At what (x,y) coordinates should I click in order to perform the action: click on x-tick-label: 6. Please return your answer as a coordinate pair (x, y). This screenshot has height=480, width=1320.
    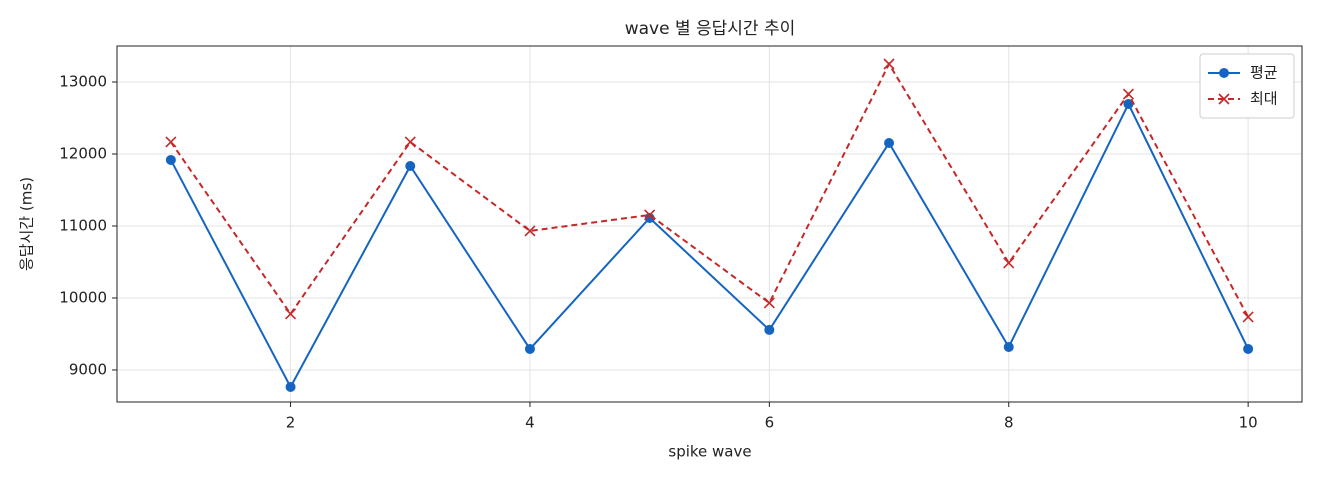
    Looking at the image, I should click on (770, 423).